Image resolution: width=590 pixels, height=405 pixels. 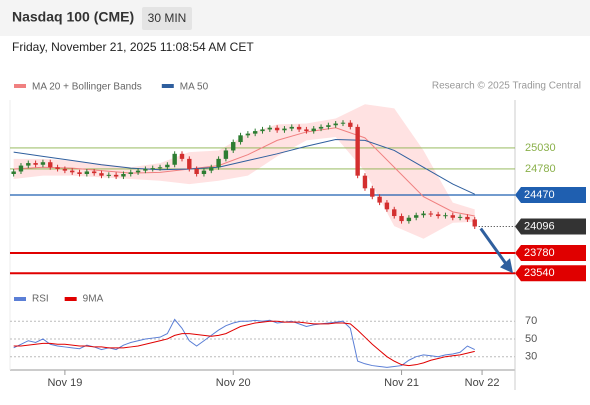 What do you see at coordinates (539, 226) in the screenshot?
I see `last-price-label: 24096` at bounding box center [539, 226].